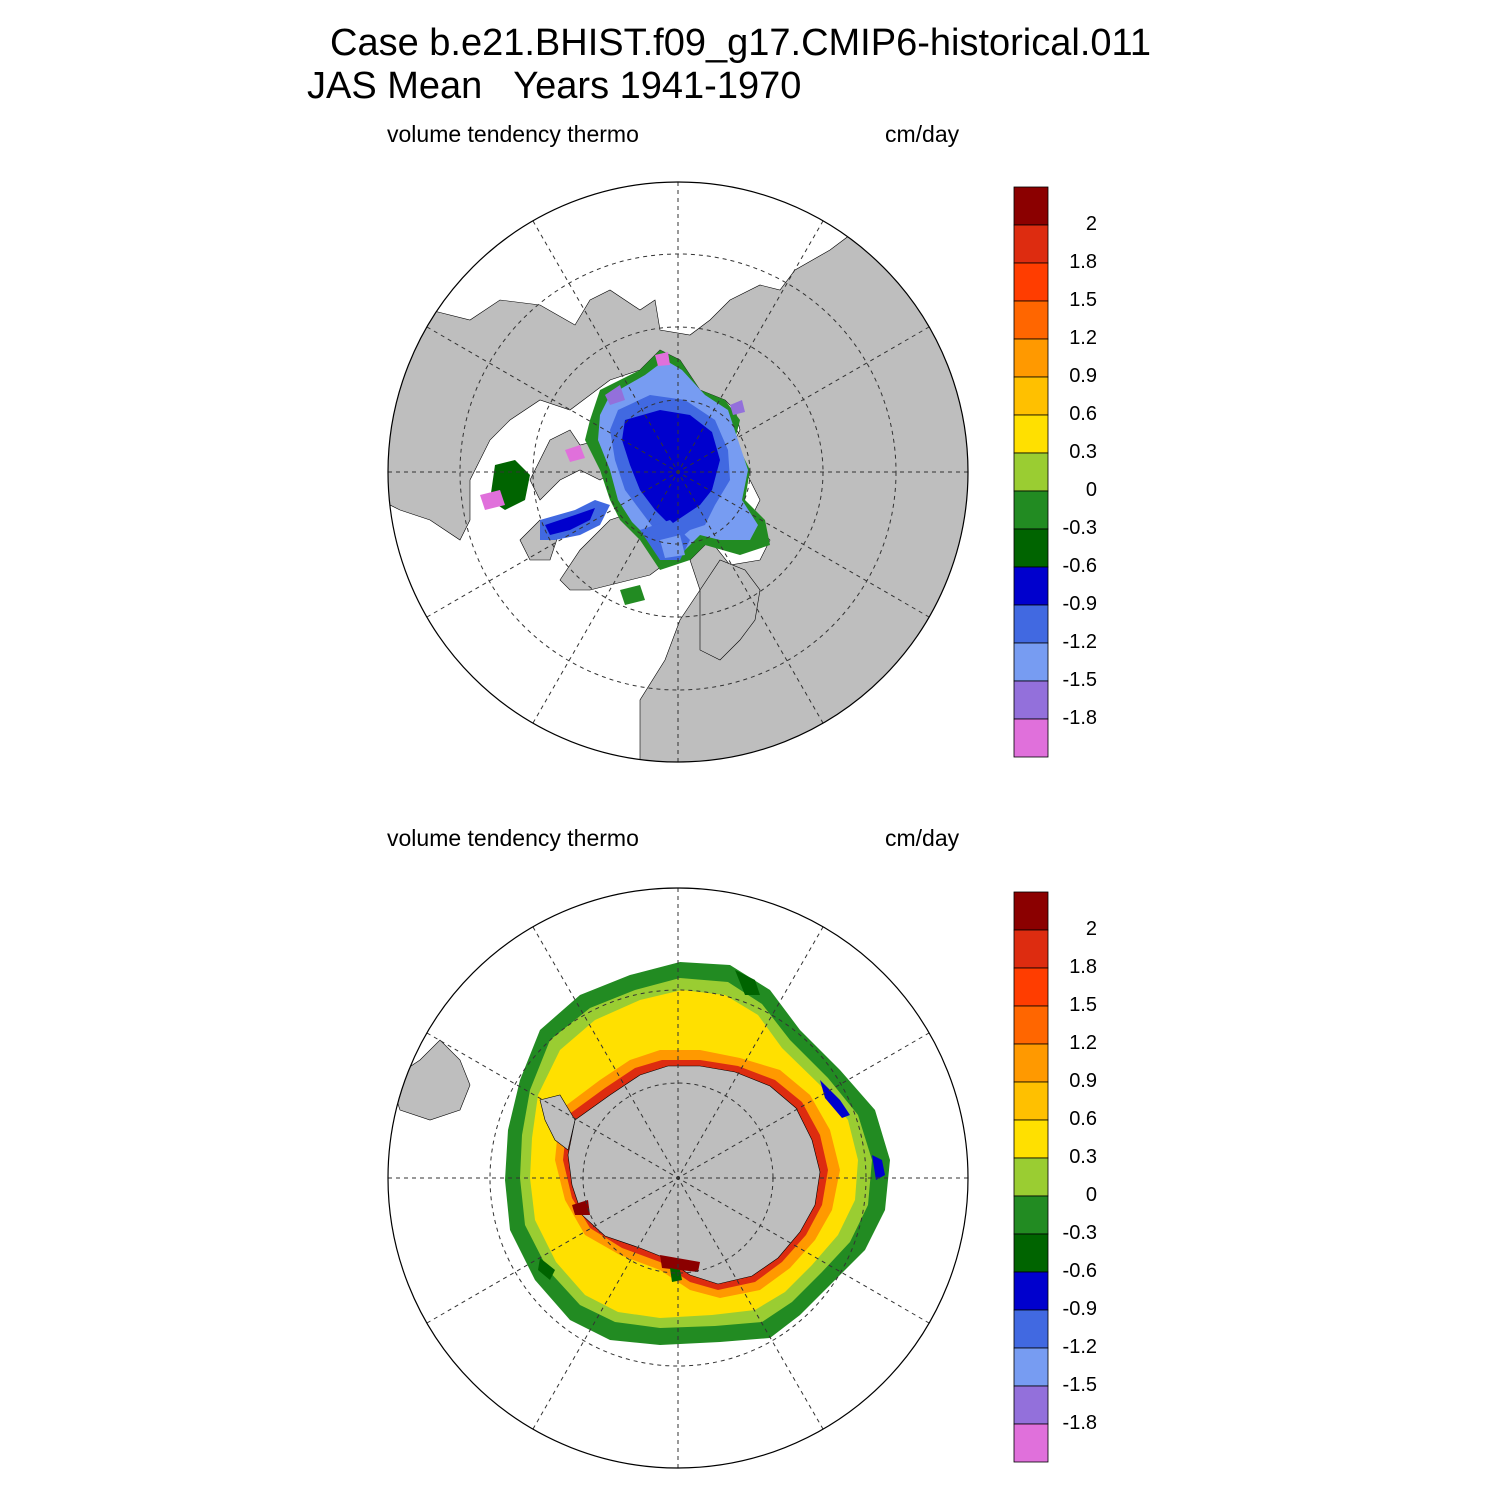 Image resolution: width=1500 pixels, height=1500 pixels. What do you see at coordinates (1079, 718) in the screenshot?
I see `north-colorbar-tick-label: -1.8` at bounding box center [1079, 718].